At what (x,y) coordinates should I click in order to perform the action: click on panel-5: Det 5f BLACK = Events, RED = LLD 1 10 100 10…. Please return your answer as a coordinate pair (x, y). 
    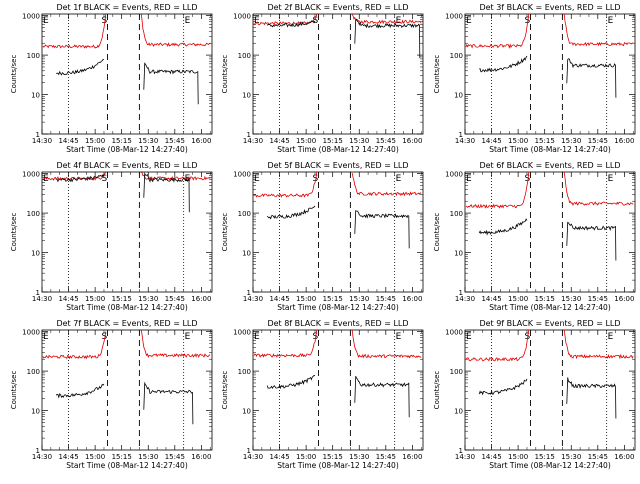
    Looking at the image, I should click on (322, 236).